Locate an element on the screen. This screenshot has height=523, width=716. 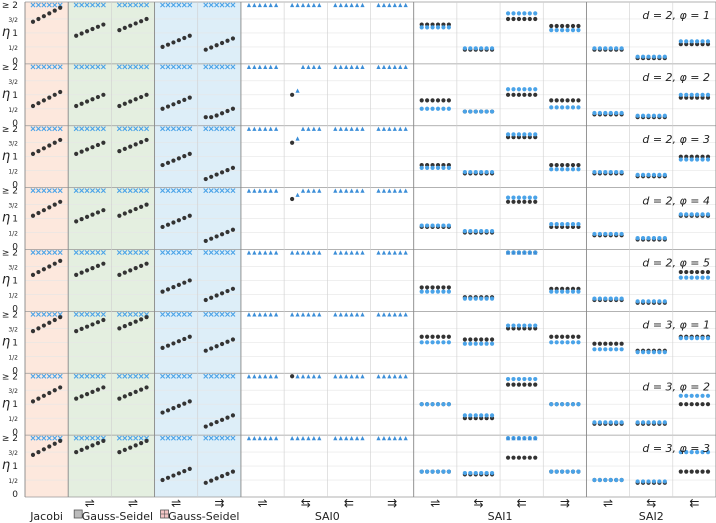
y-axis-label: η is located at coordinates (6, 280).